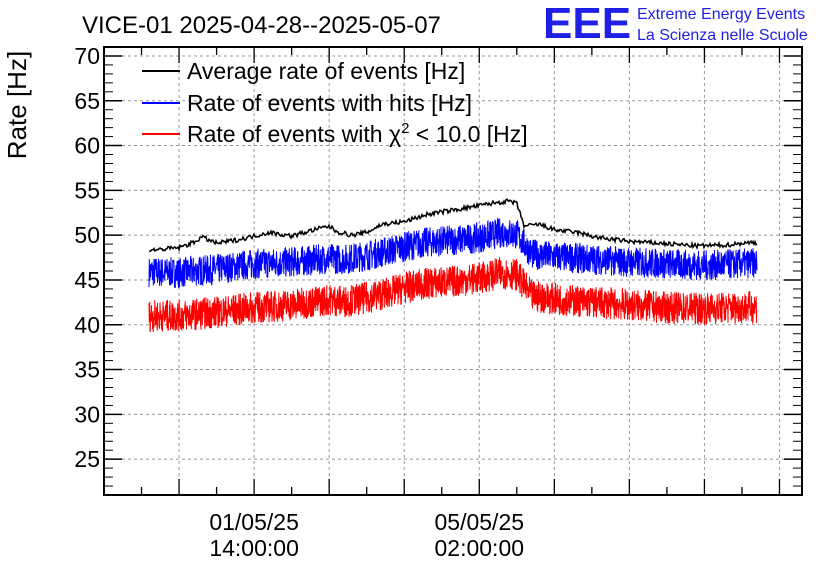  I want to click on y-tick-label: 70, so click(87, 56).